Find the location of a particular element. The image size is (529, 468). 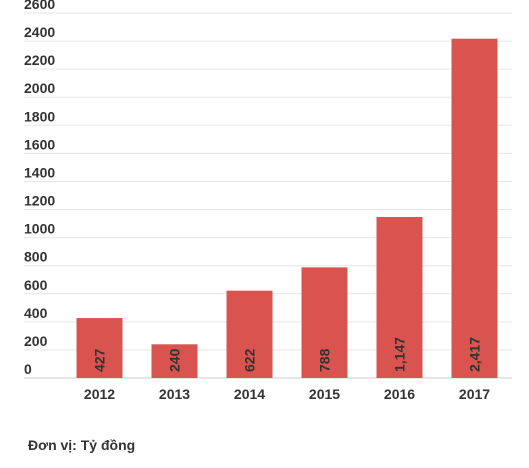

x-tick-label: 2017 is located at coordinates (474, 394).